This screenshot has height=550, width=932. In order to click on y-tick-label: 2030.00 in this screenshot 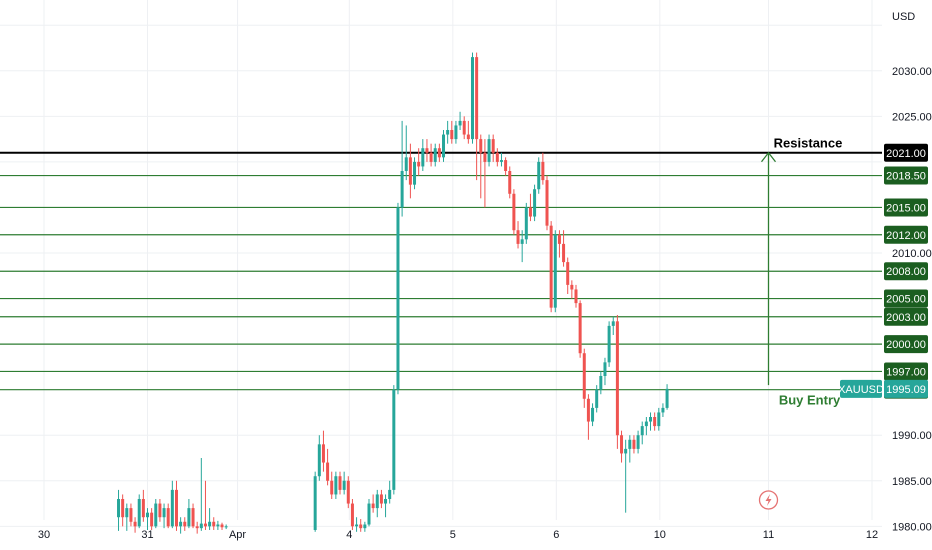, I will do `click(912, 72)`.